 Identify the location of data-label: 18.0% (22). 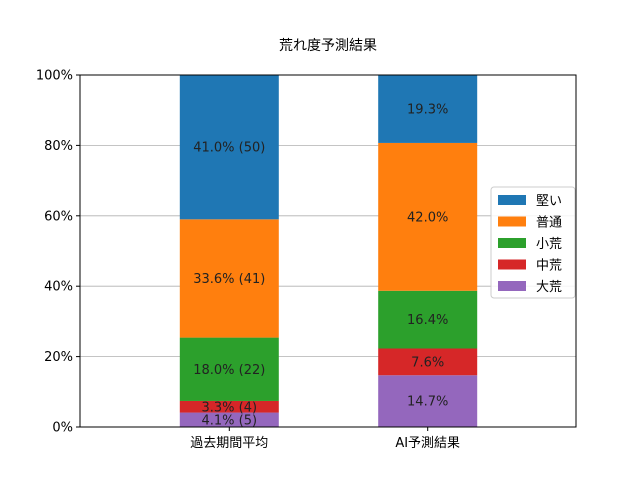
(229, 370).